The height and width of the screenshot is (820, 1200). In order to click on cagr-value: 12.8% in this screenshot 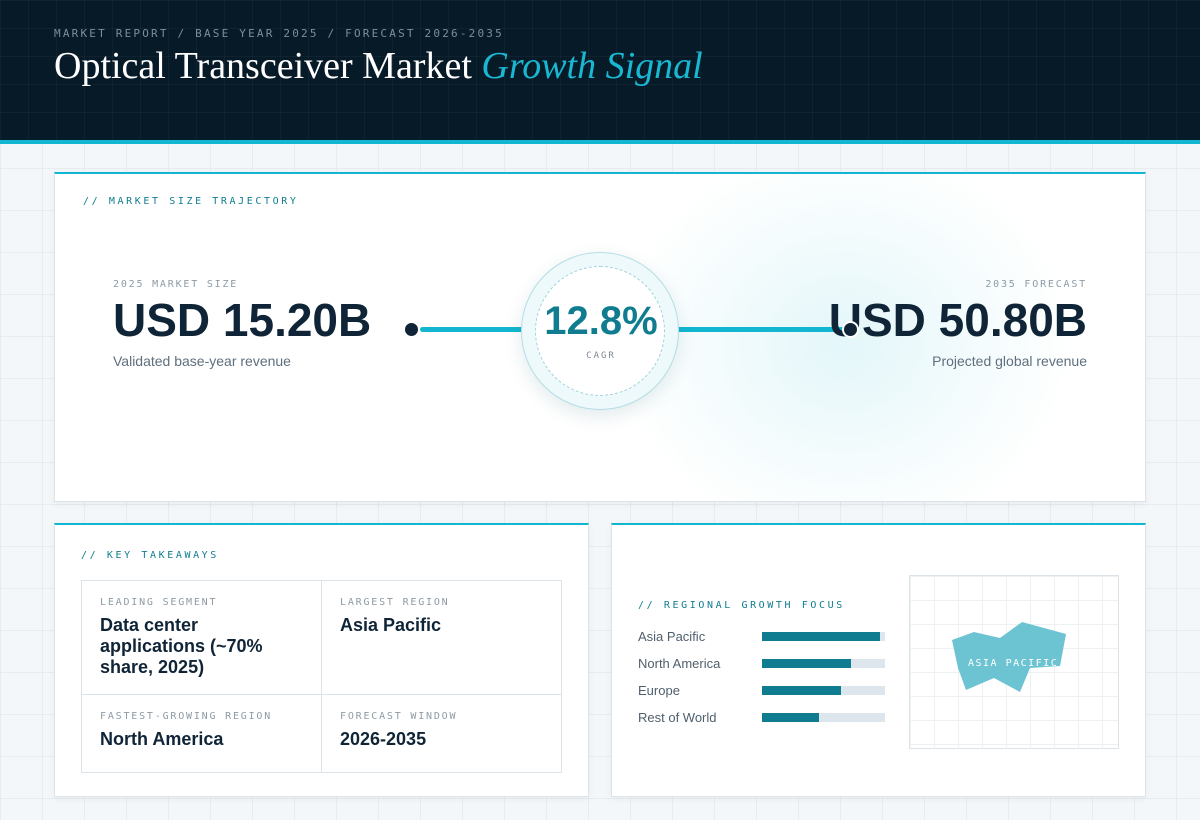, I will do `click(601, 321)`.